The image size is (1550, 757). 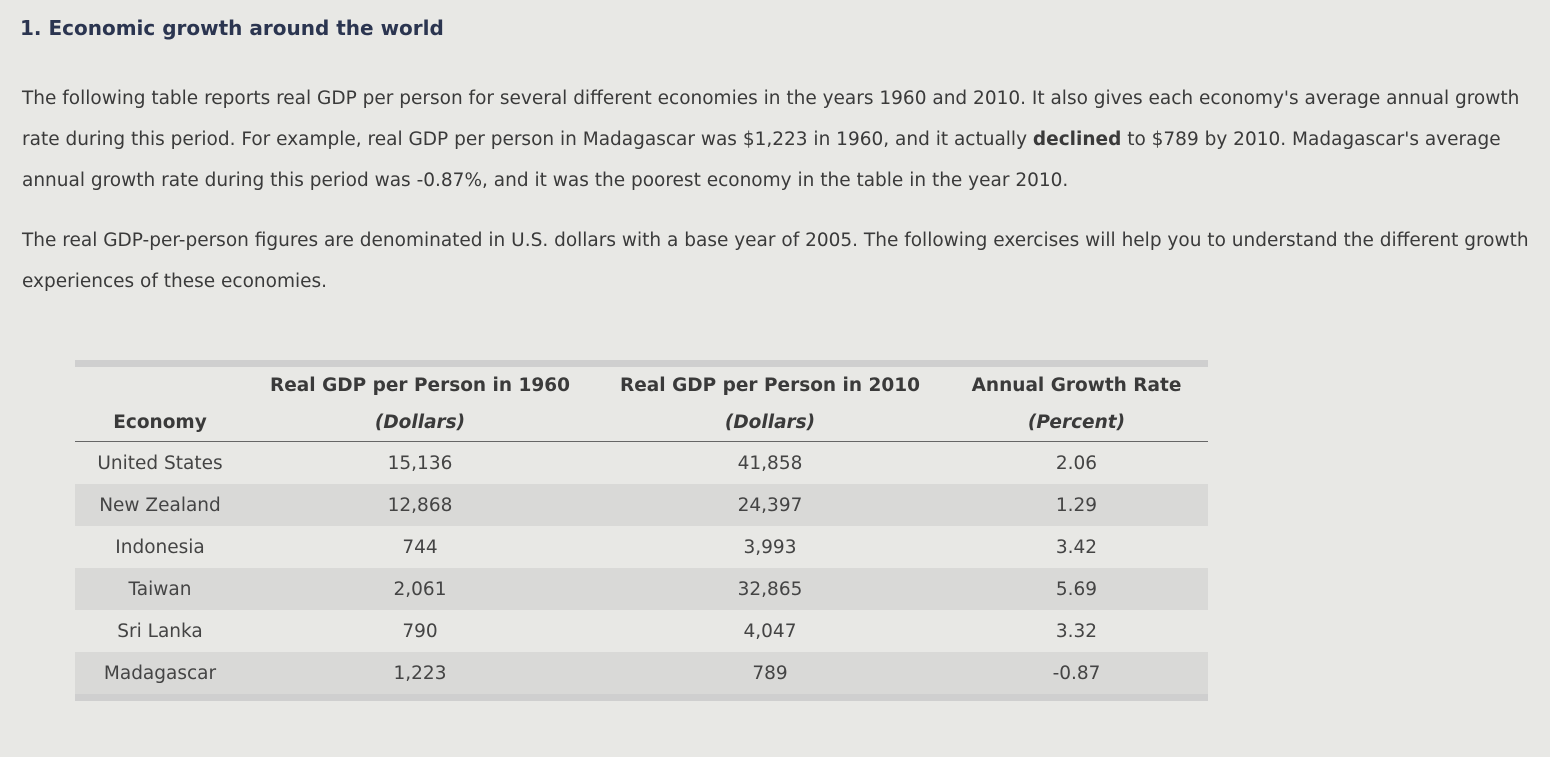 I want to click on table-row: Sri Lanka 790 4,047 3.32, so click(x=641, y=631).